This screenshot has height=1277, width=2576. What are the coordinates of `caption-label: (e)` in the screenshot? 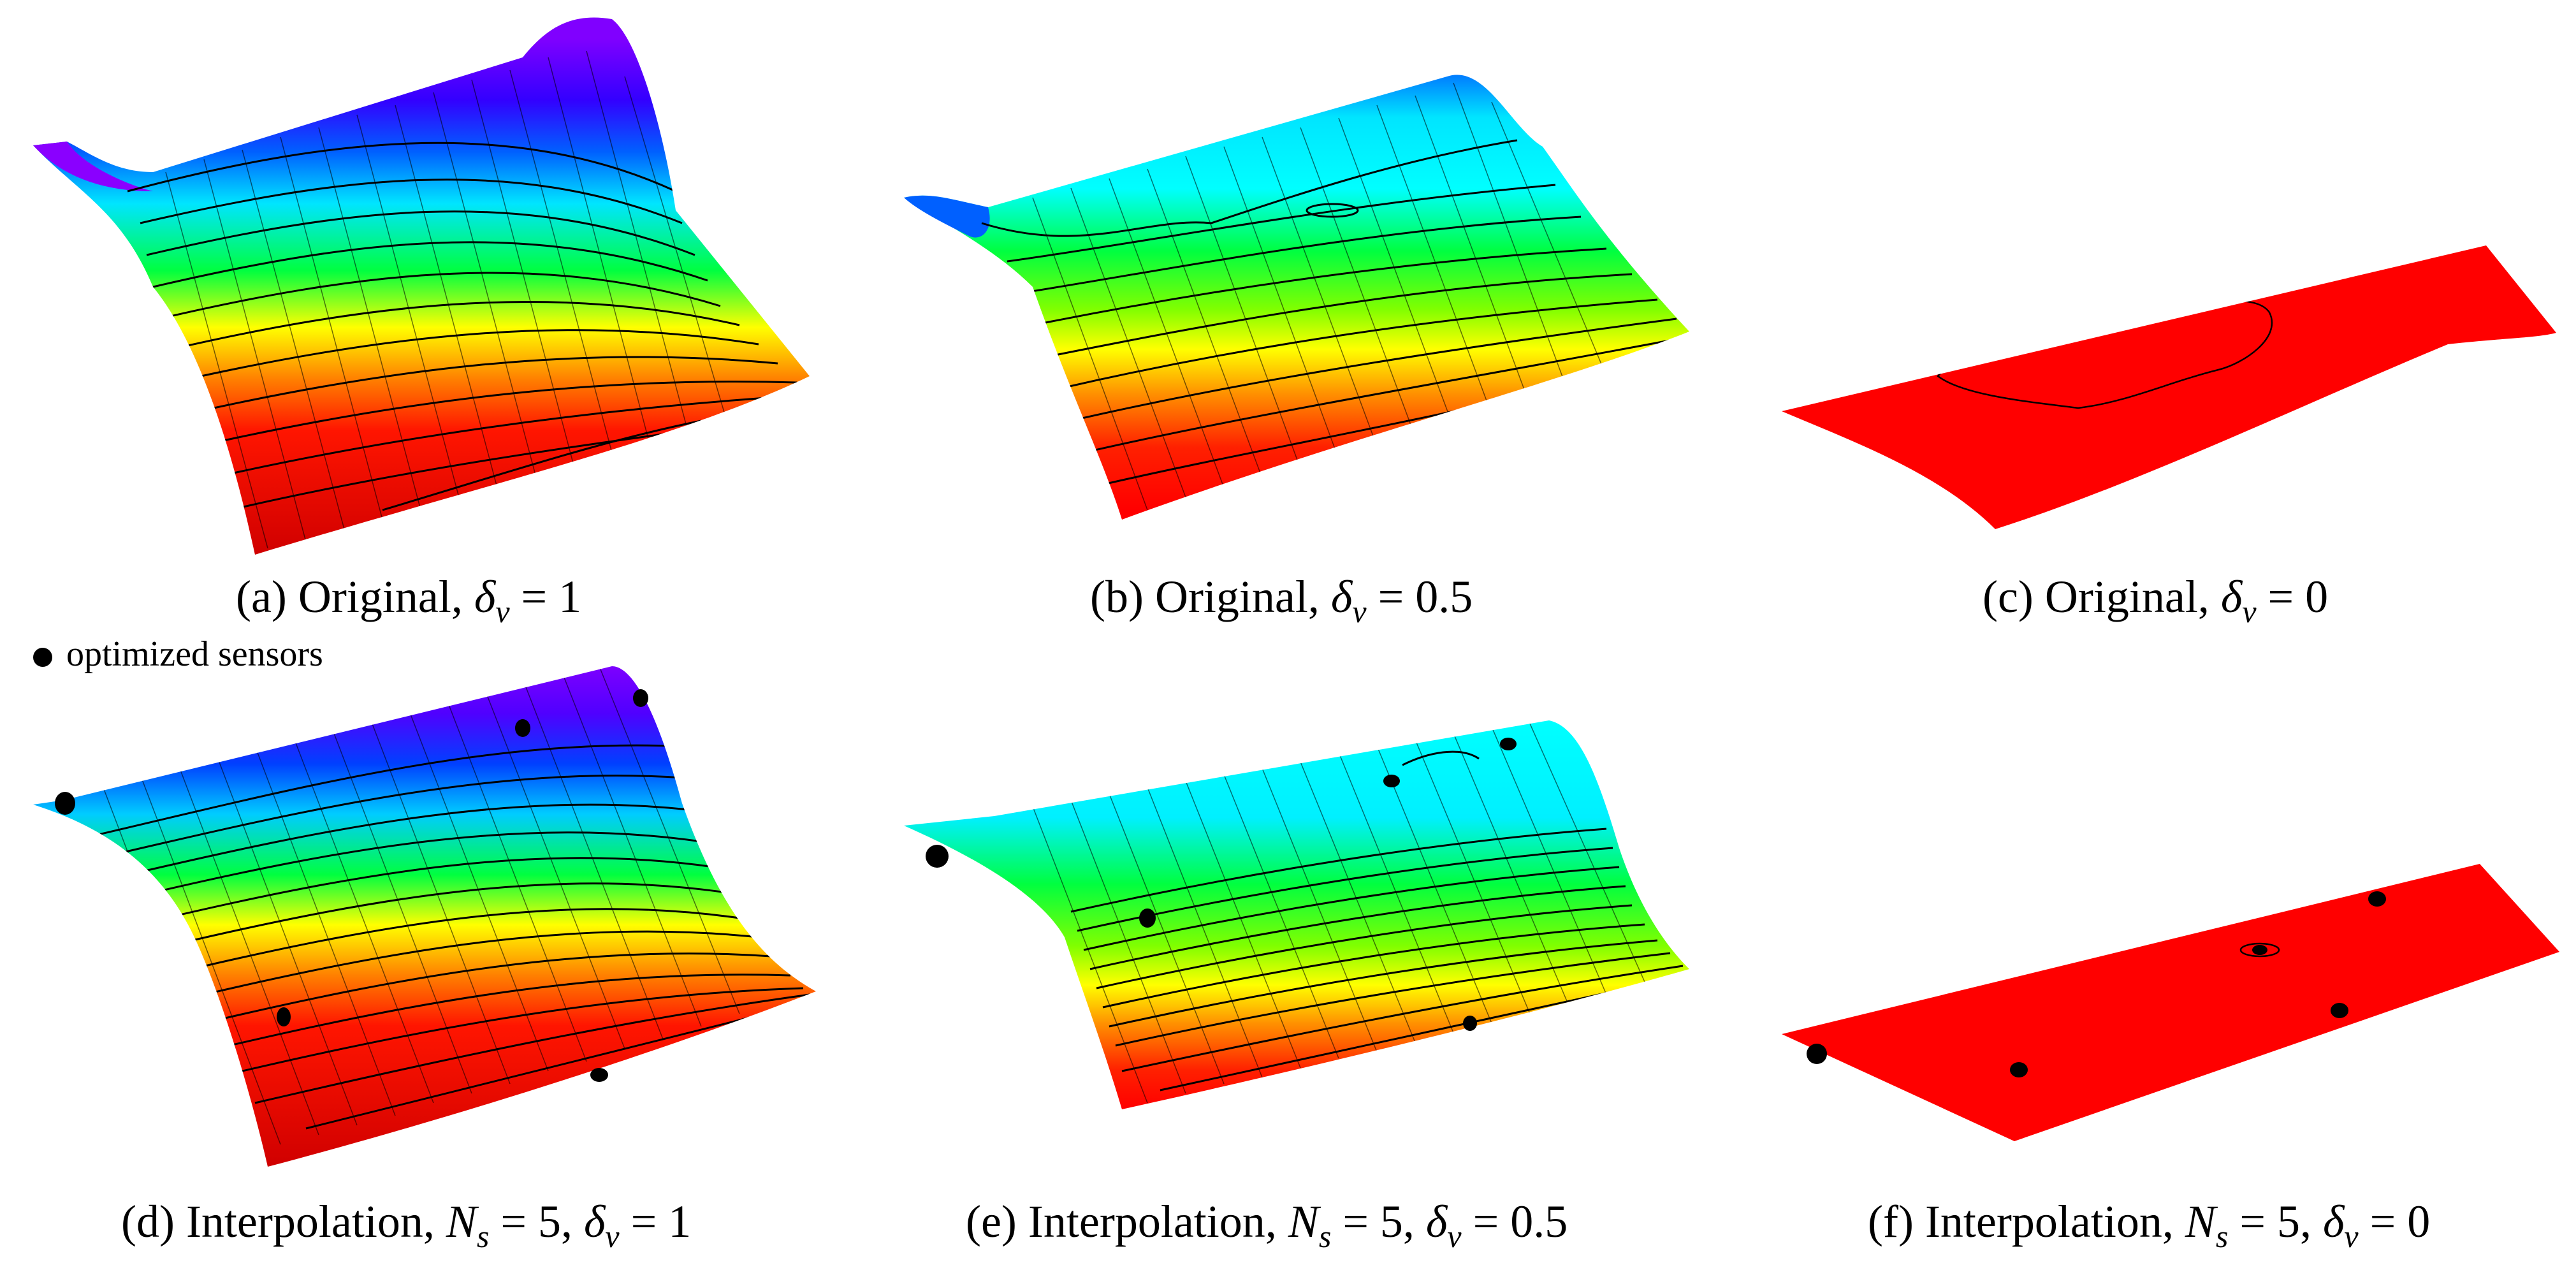 It's located at (991, 1221).